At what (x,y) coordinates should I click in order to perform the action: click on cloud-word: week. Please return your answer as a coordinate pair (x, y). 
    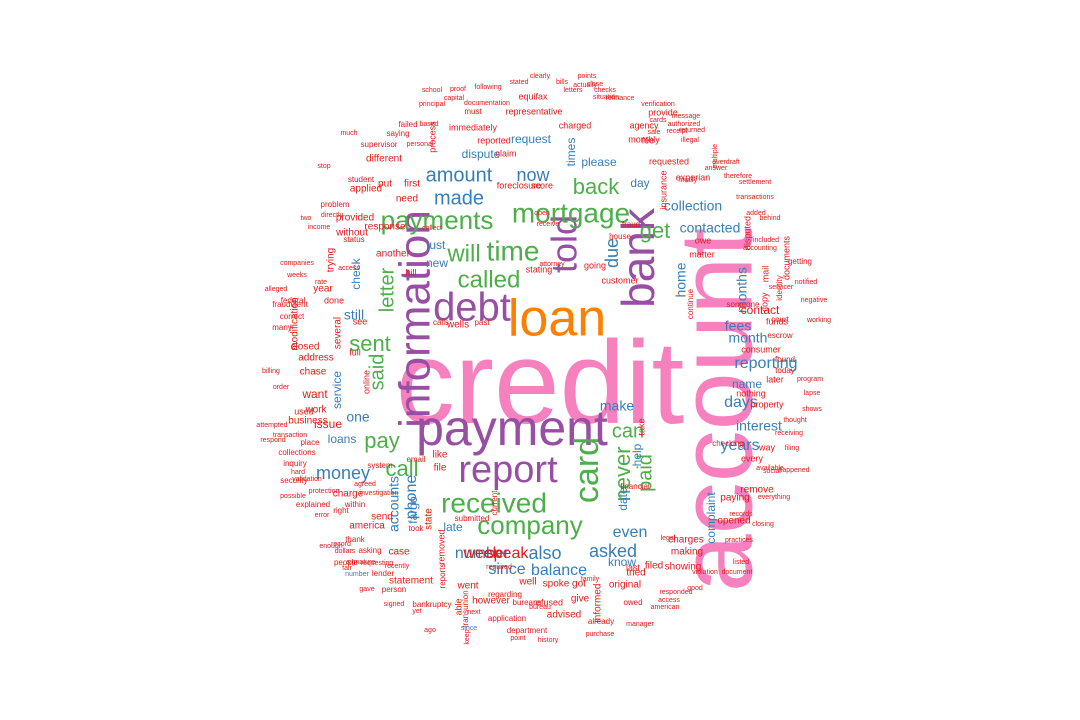
    Looking at the image, I should click on (481, 553).